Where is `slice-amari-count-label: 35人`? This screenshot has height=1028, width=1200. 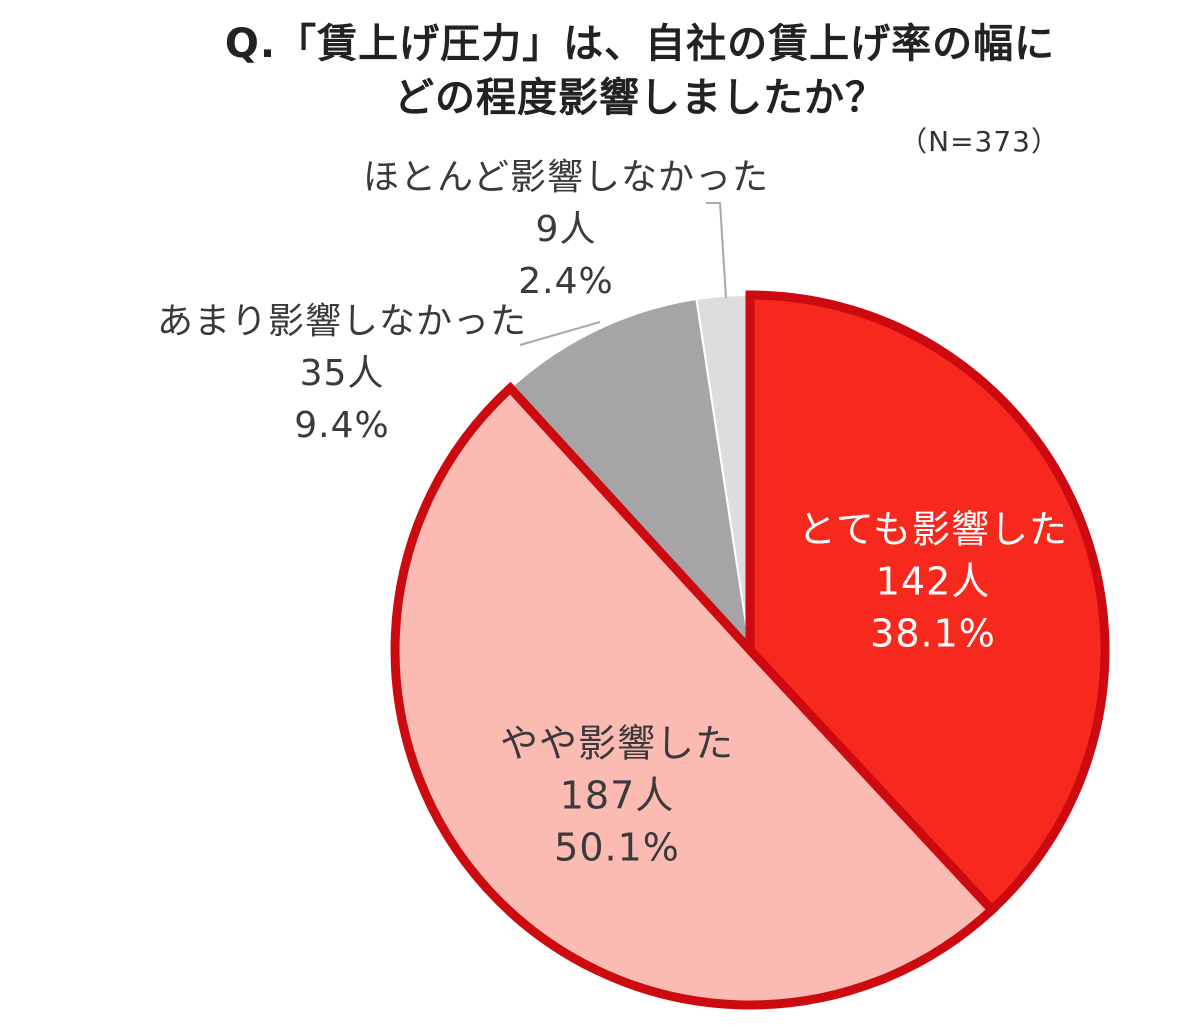
slice-amari-count-label: 35人 is located at coordinates (342, 373).